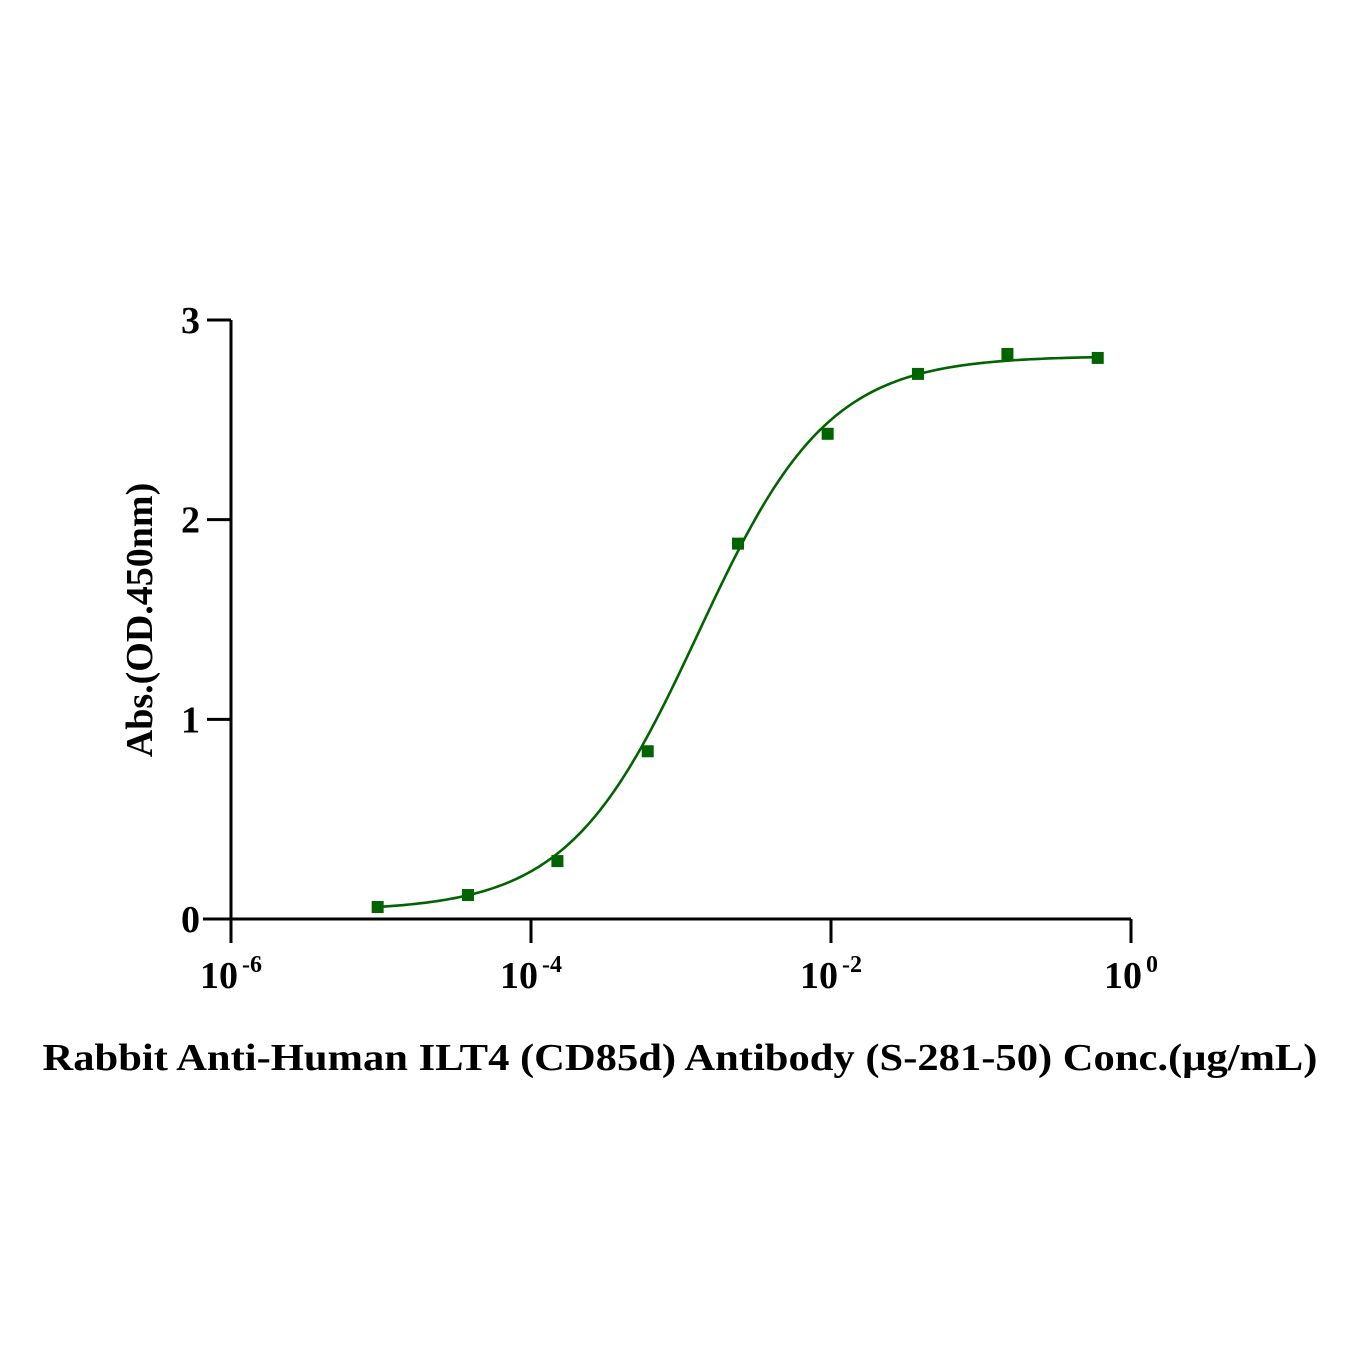 Image resolution: width=1362 pixels, height=1362 pixels. What do you see at coordinates (531, 974) in the screenshot?
I see `x-tick-label: 10 -4` at bounding box center [531, 974].